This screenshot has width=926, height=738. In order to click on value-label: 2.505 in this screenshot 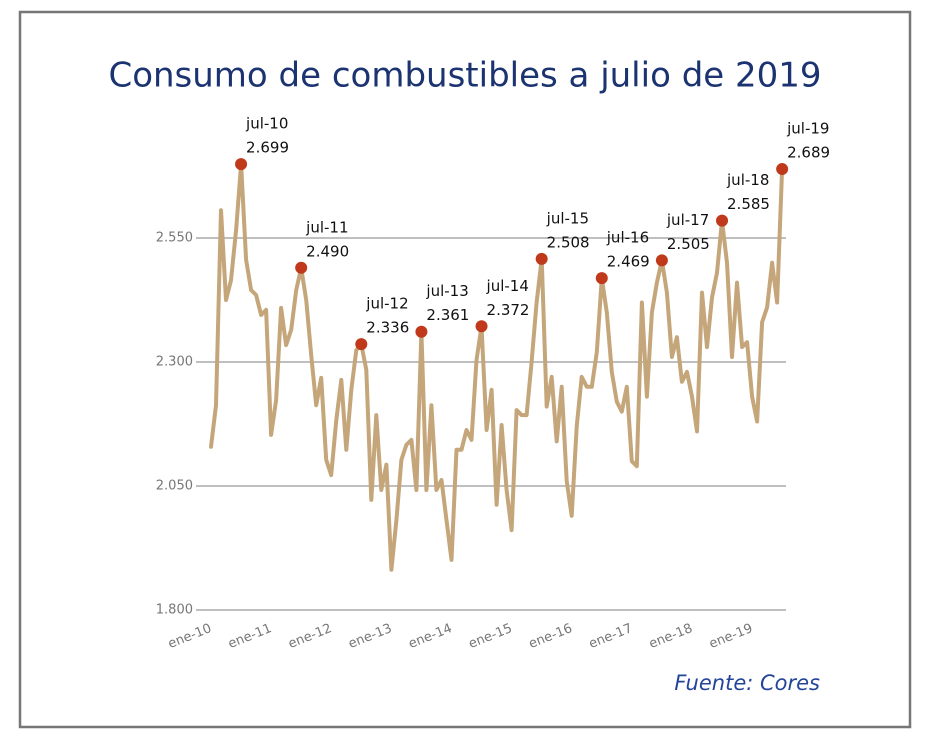, I will do `click(688, 244)`.